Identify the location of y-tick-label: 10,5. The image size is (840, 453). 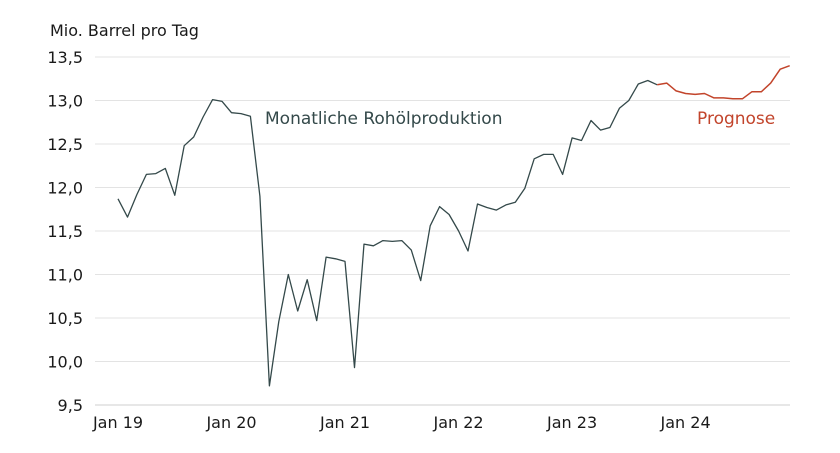
(65, 318).